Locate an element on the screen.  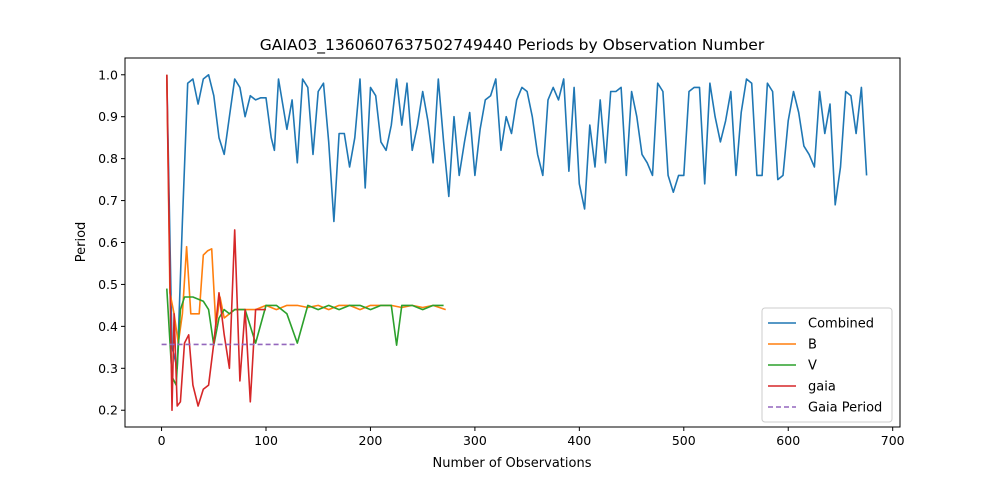
y-tick-label: 0.9 is located at coordinates (108, 116).